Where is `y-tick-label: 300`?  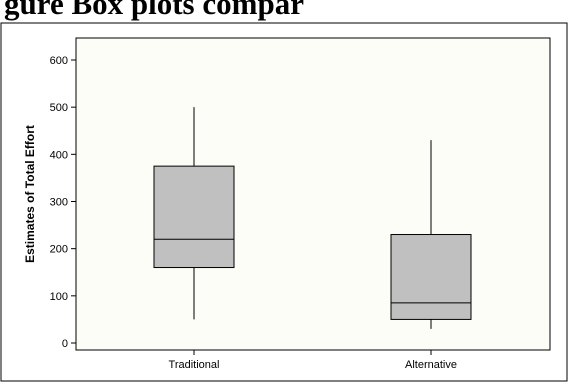
y-tick-label: 300 is located at coordinates (59, 203).